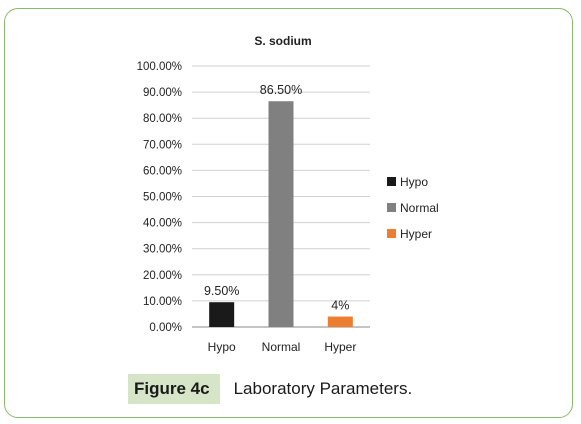 This screenshot has width=581, height=424. Describe the element at coordinates (159, 67) in the screenshot. I see `y-tick-label: 100.00%` at that location.